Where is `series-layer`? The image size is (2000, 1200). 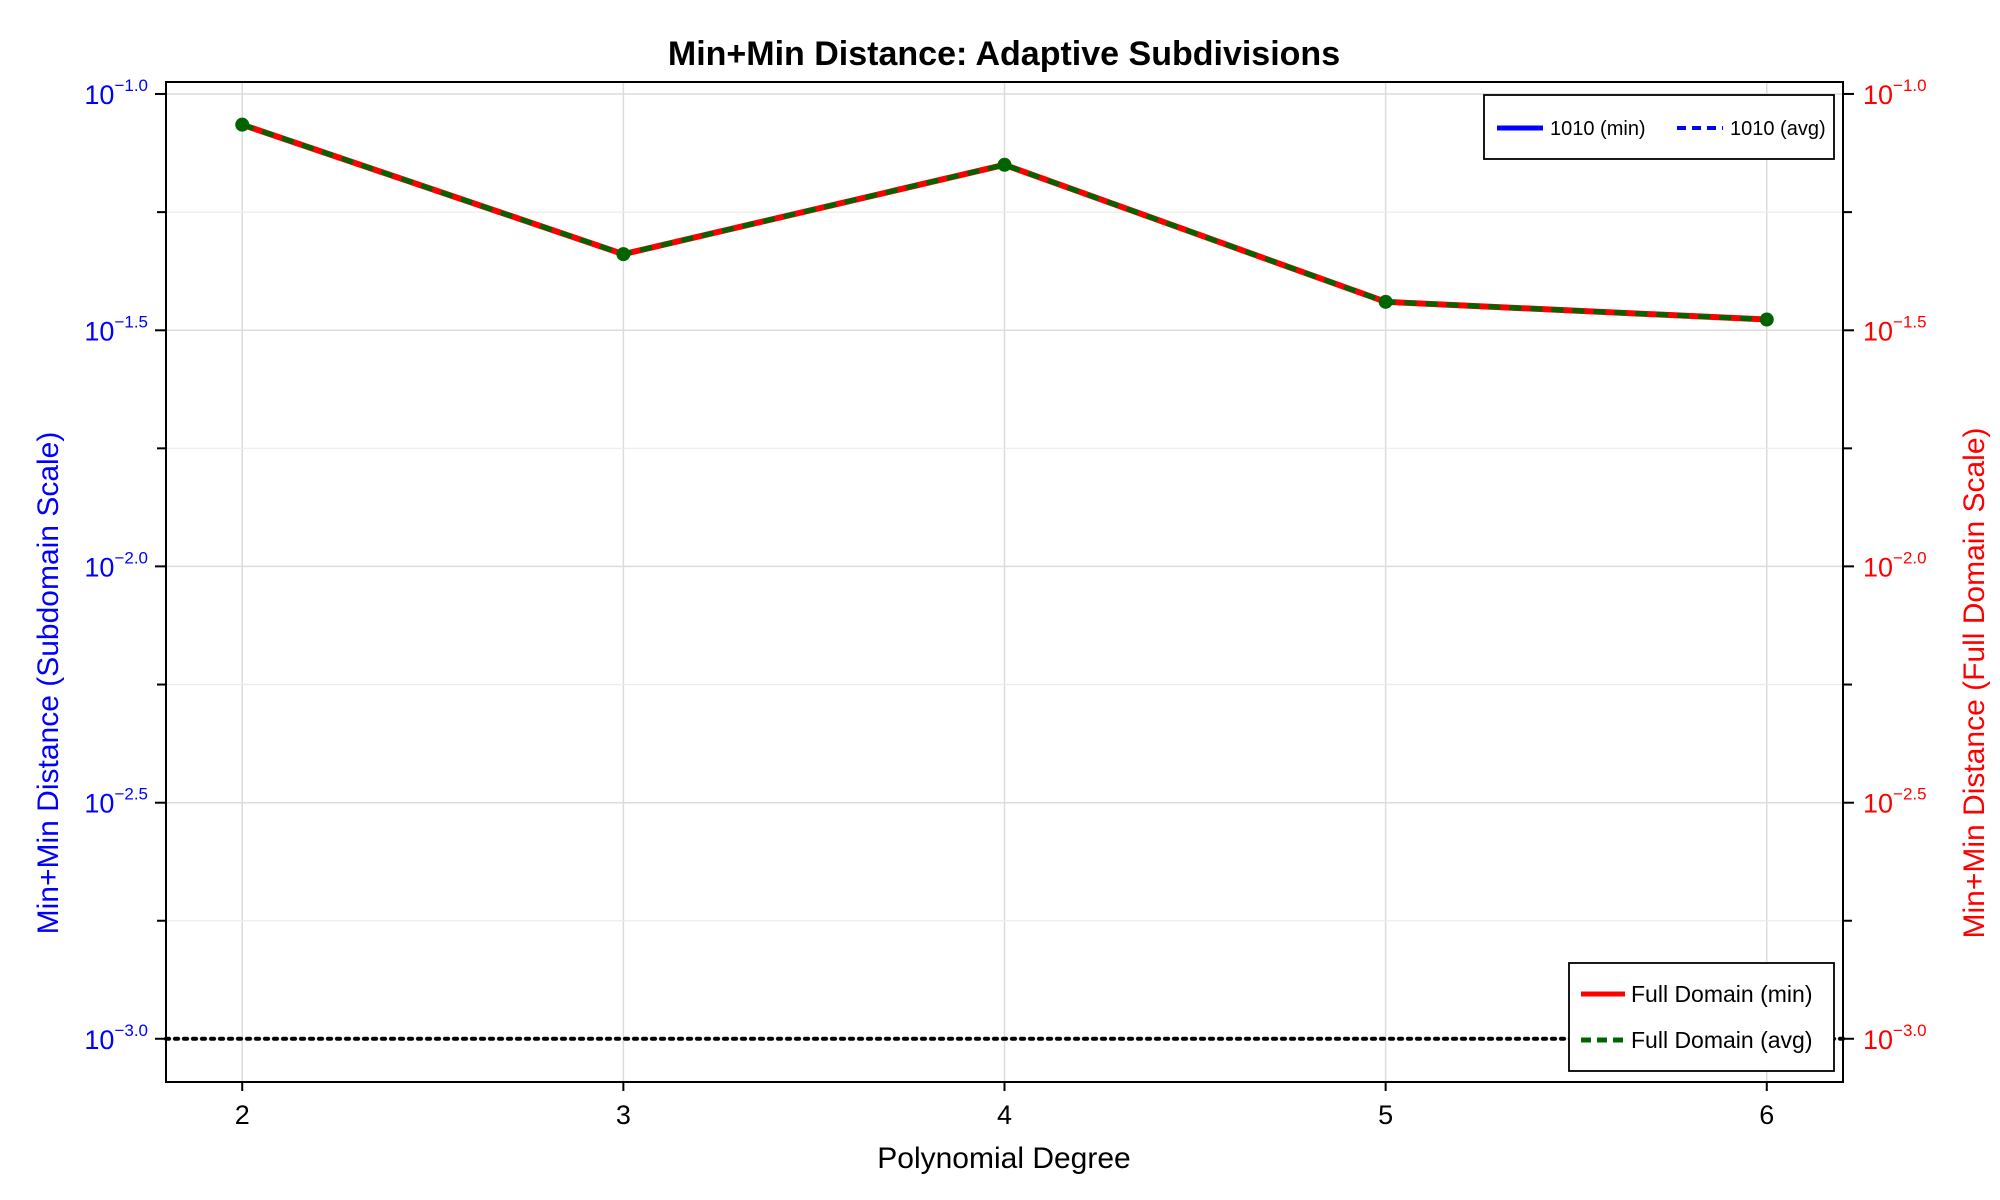 series-layer is located at coordinates (1004, 222).